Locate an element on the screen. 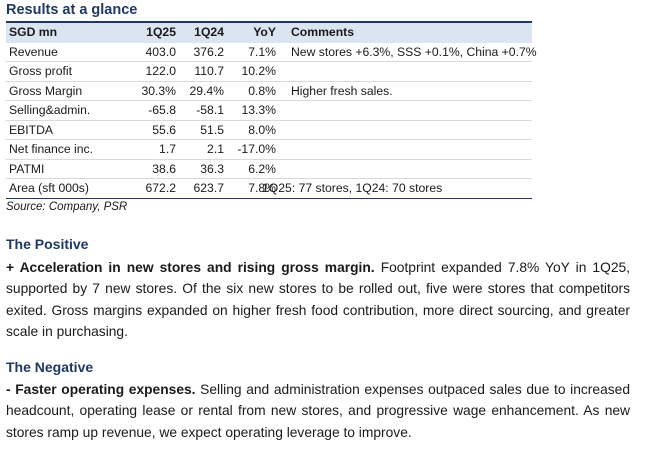 This screenshot has width=645, height=450. row-comment: 1Q25: 77 stores, 1Q24: 70 stores is located at coordinates (352, 188).